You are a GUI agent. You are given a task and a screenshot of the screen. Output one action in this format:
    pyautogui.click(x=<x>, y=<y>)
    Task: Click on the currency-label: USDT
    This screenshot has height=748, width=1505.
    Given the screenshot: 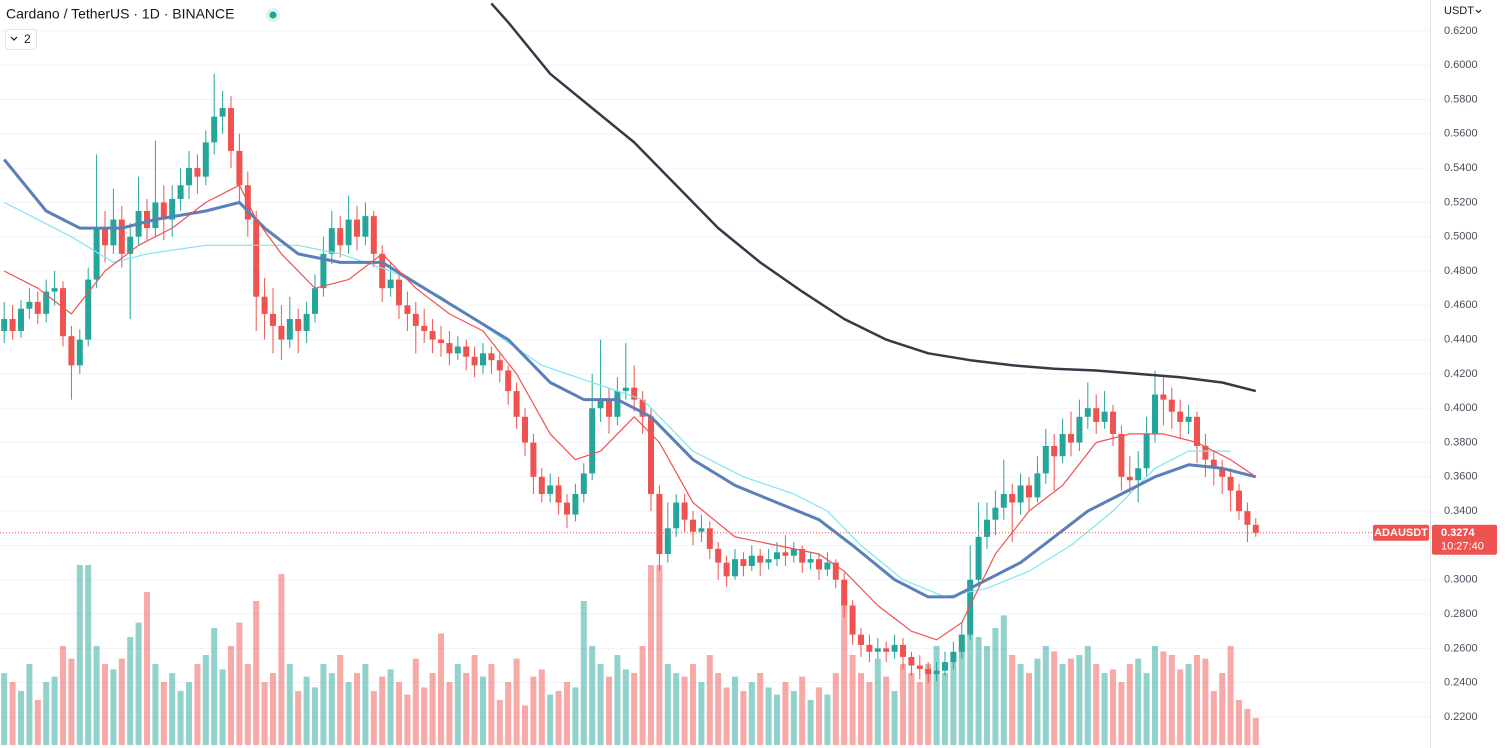 What is the action you would take?
    pyautogui.click(x=1459, y=11)
    